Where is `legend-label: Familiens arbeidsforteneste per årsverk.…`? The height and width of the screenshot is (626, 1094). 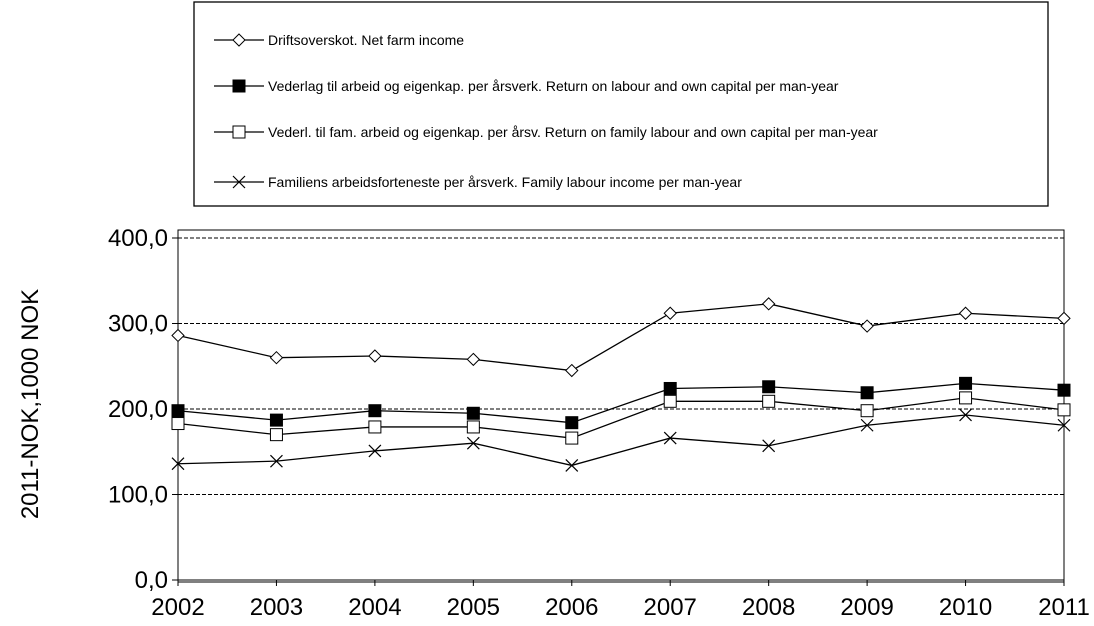 legend-label: Familiens arbeidsforteneste per årsverk.… is located at coordinates (505, 182).